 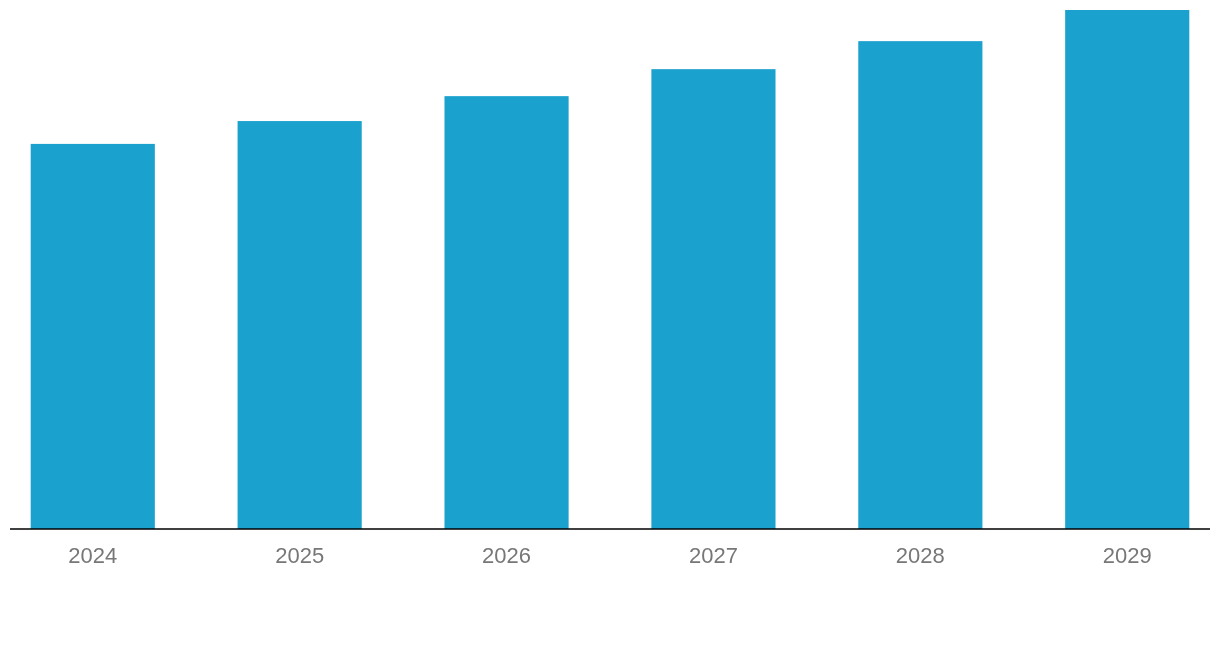 I want to click on x-tick-label: 2029, so click(x=1127, y=555).